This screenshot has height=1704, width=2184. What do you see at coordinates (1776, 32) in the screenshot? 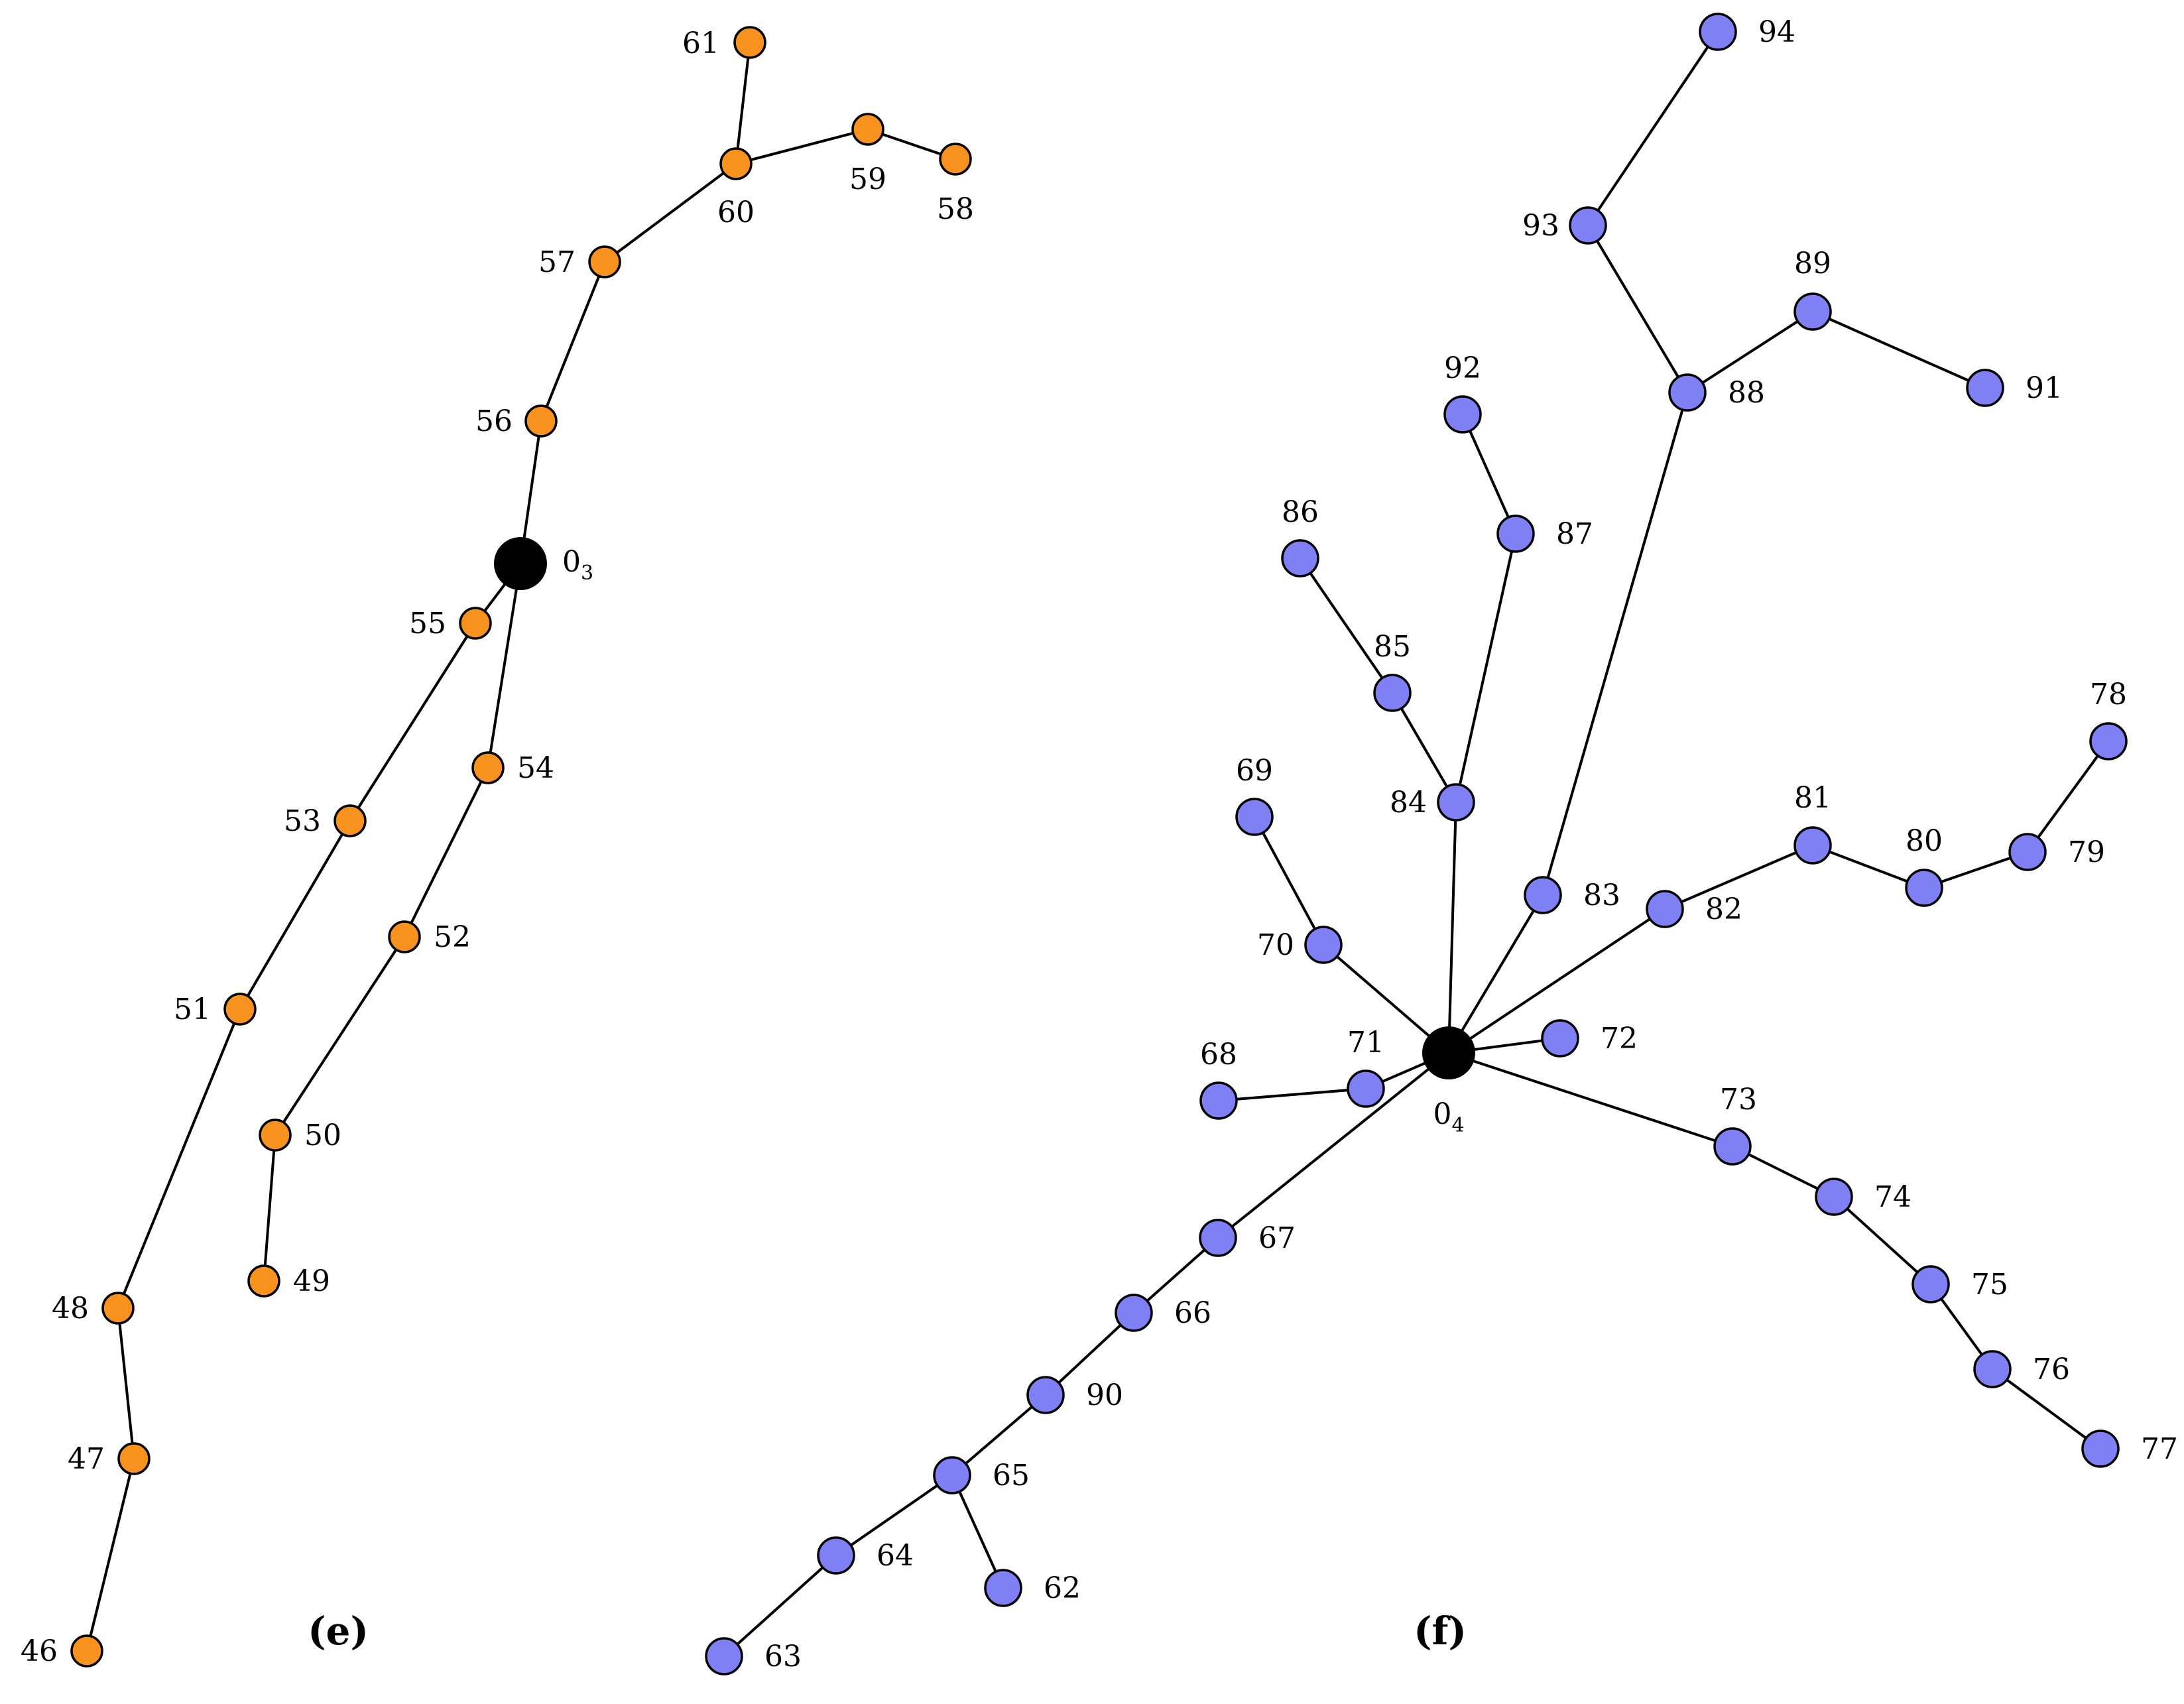
I see `node-label-94: 94` at bounding box center [1776, 32].